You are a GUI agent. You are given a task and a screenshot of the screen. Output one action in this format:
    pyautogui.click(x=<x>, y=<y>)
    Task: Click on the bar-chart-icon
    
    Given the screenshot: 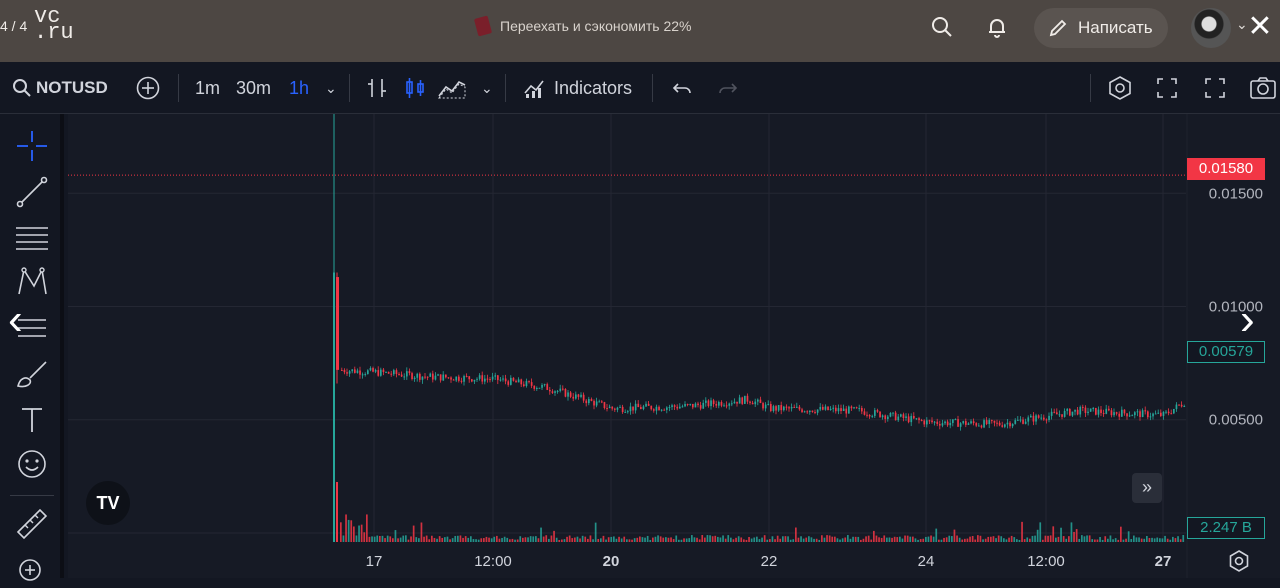 What is the action you would take?
    pyautogui.click(x=377, y=88)
    